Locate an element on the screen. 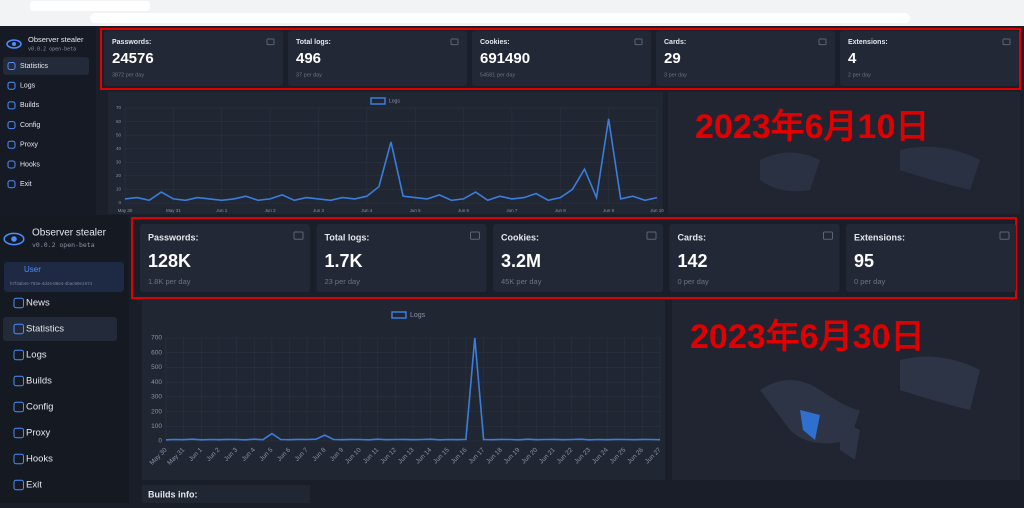 The image size is (1024, 508). card-sub: 0 per day is located at coordinates (870, 281).